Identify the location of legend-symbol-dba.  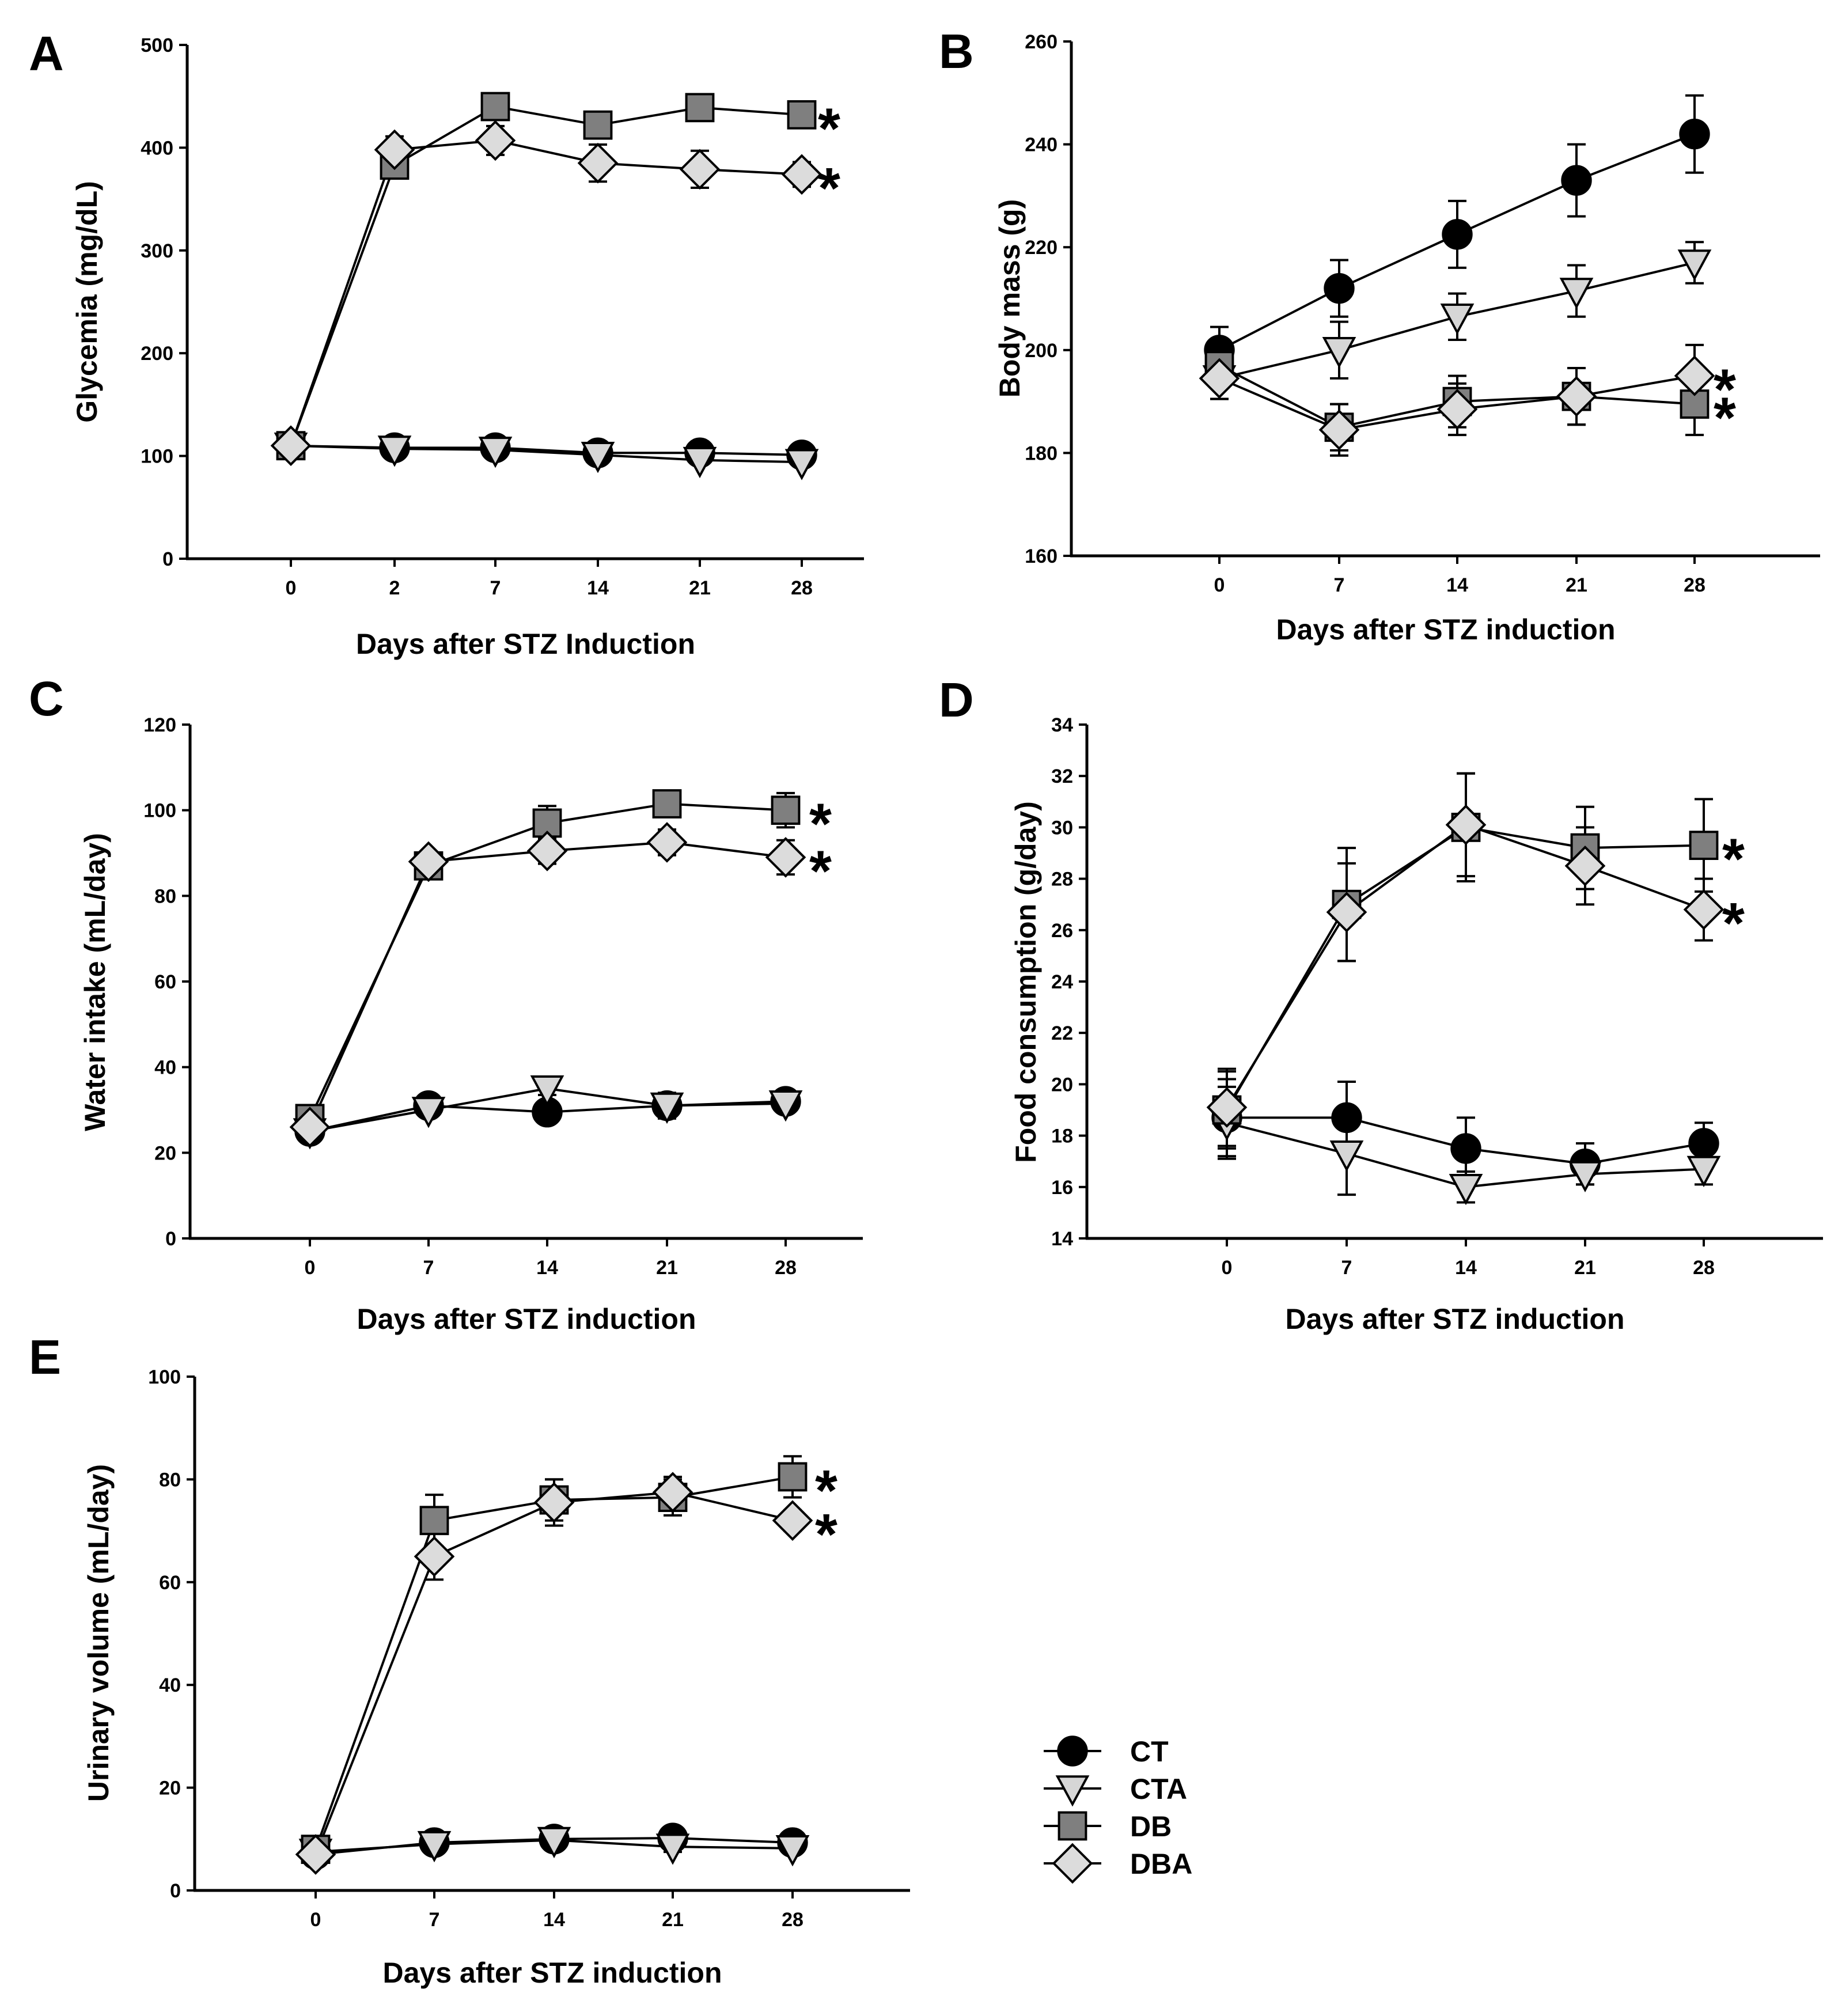
(1073, 1863).